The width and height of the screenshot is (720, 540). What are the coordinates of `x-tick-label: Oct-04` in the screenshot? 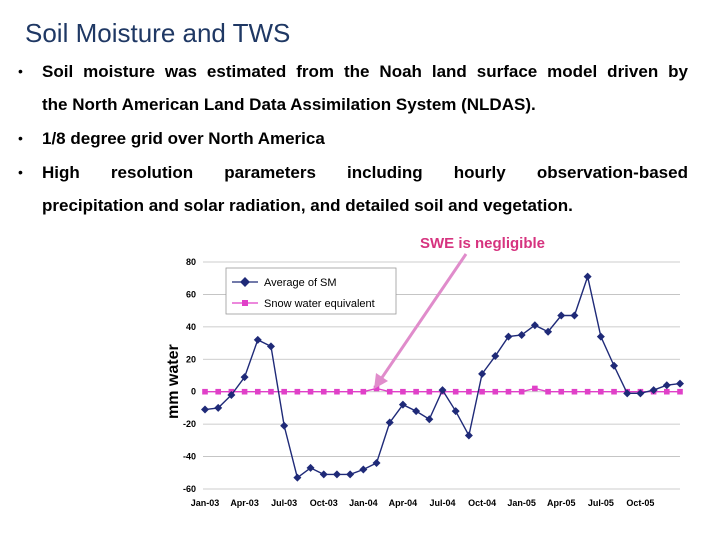 It's located at (482, 503).